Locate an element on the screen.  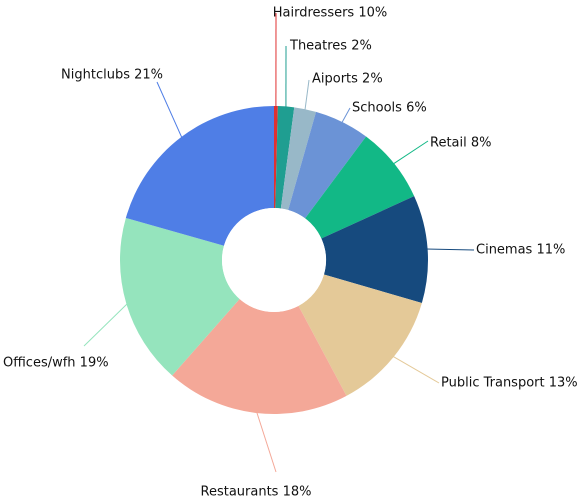
slice-public-transport is located at coordinates (360, 335).